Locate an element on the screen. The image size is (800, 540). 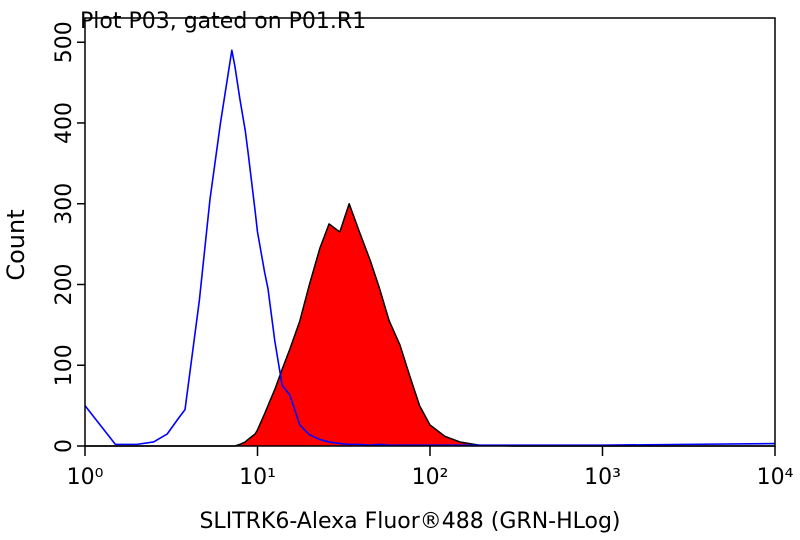
x-tick-label: 10⁴ is located at coordinates (775, 477).